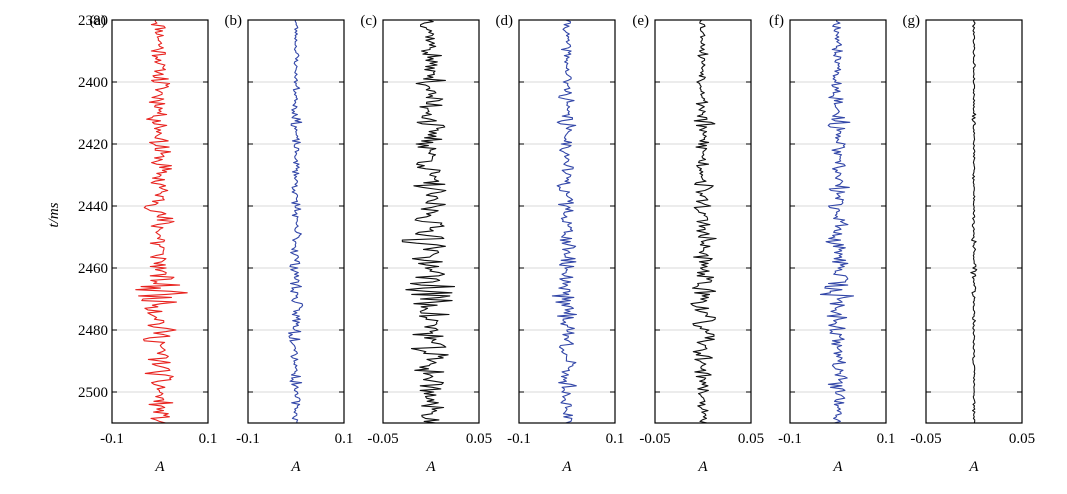 This screenshot has width=1067, height=494. What do you see at coordinates (912, 21) in the screenshot?
I see `panel-label: (g)` at bounding box center [912, 21].